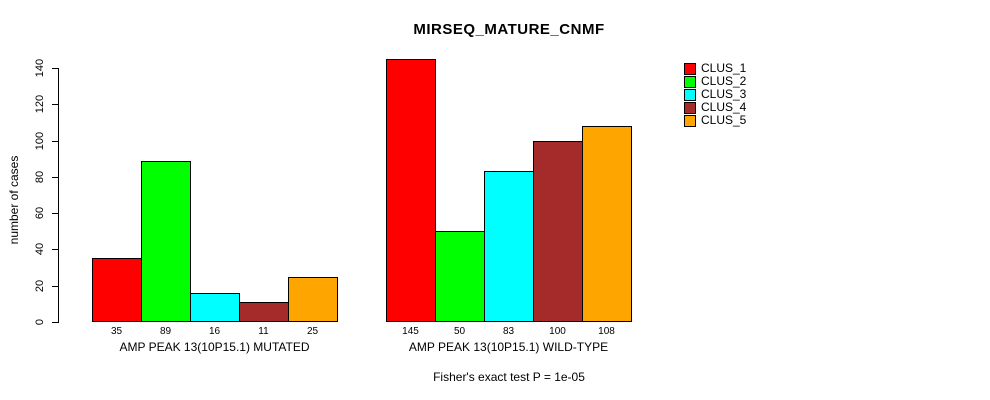  Describe the element at coordinates (724, 107) in the screenshot. I see `legend-label-clus_4: CLUS_4` at that location.